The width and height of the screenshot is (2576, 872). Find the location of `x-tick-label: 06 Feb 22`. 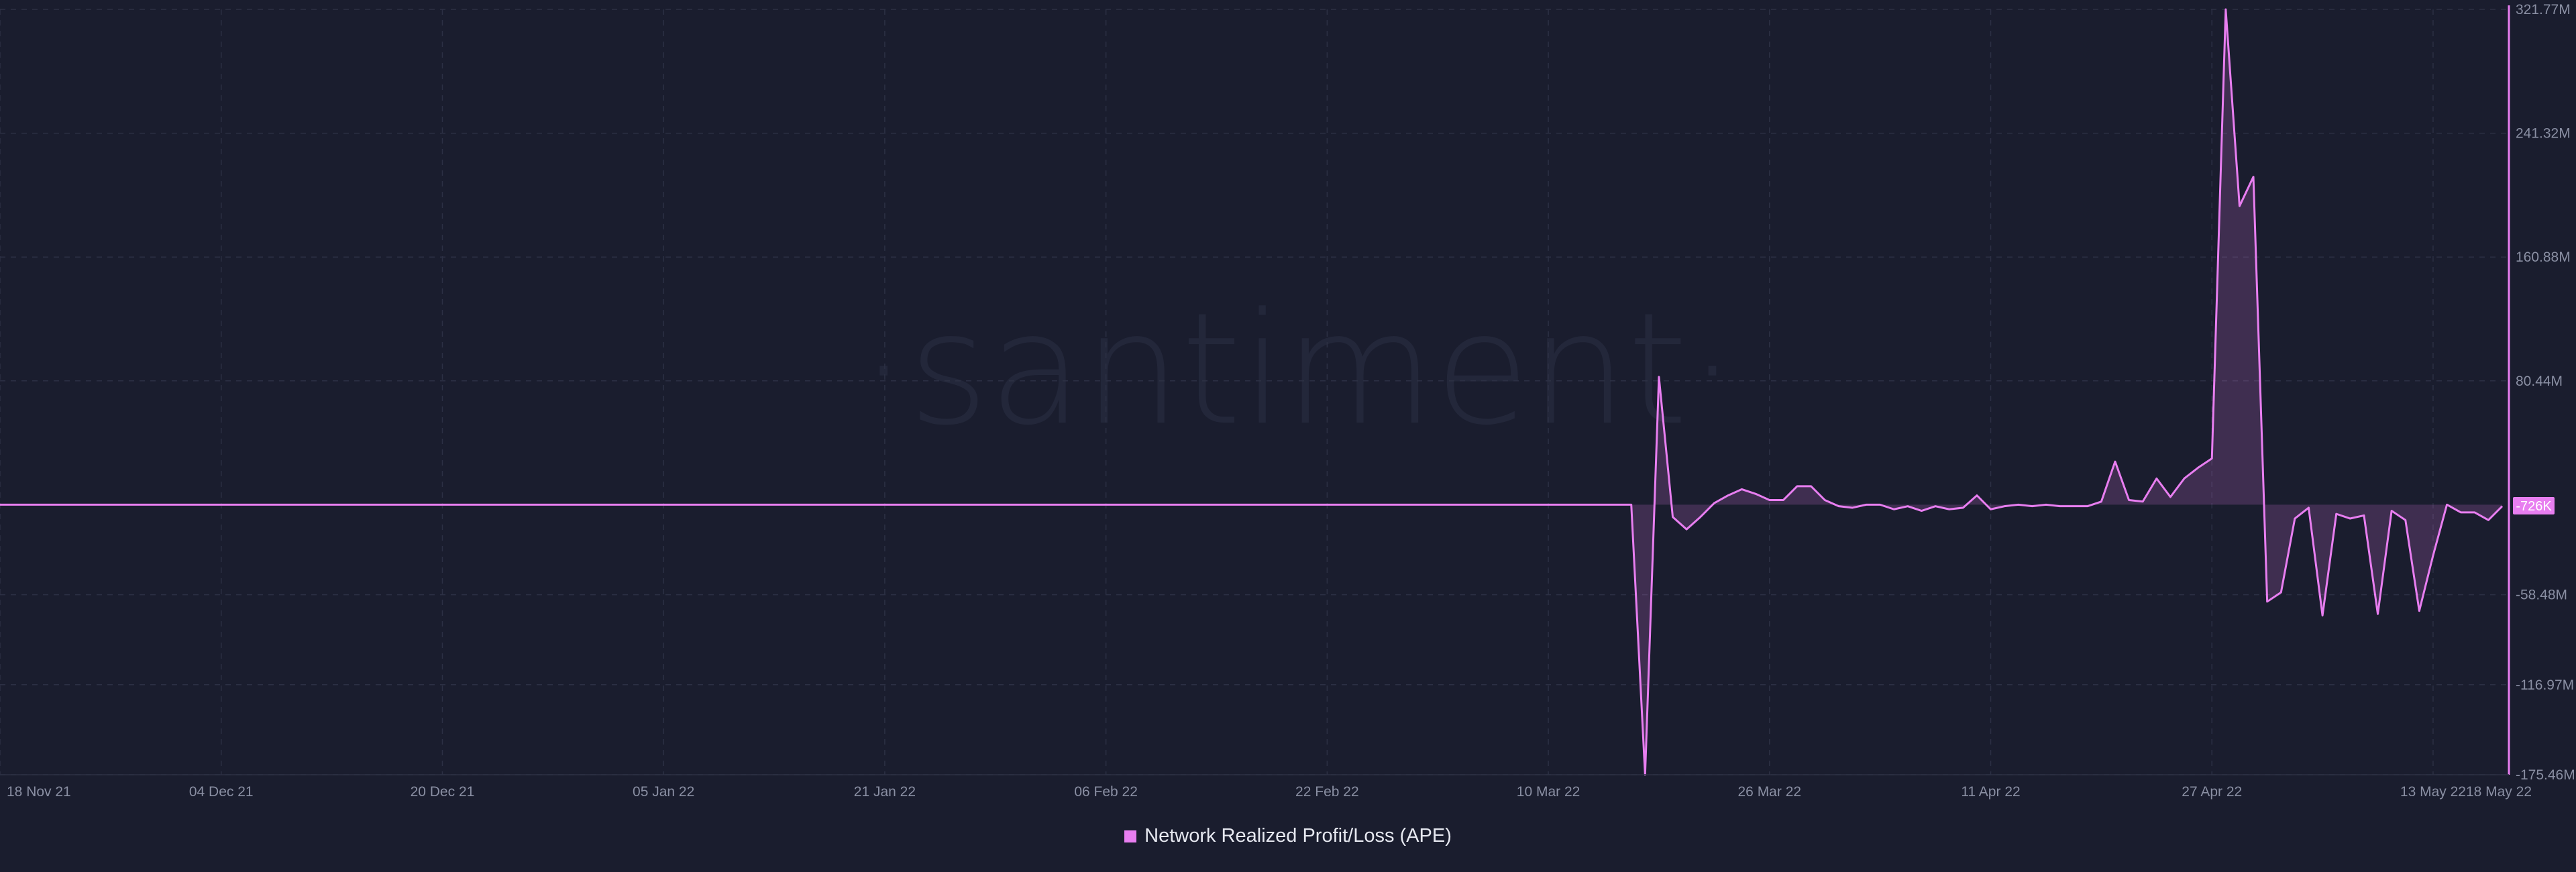

x-tick-label: 06 Feb 22 is located at coordinates (1106, 792).